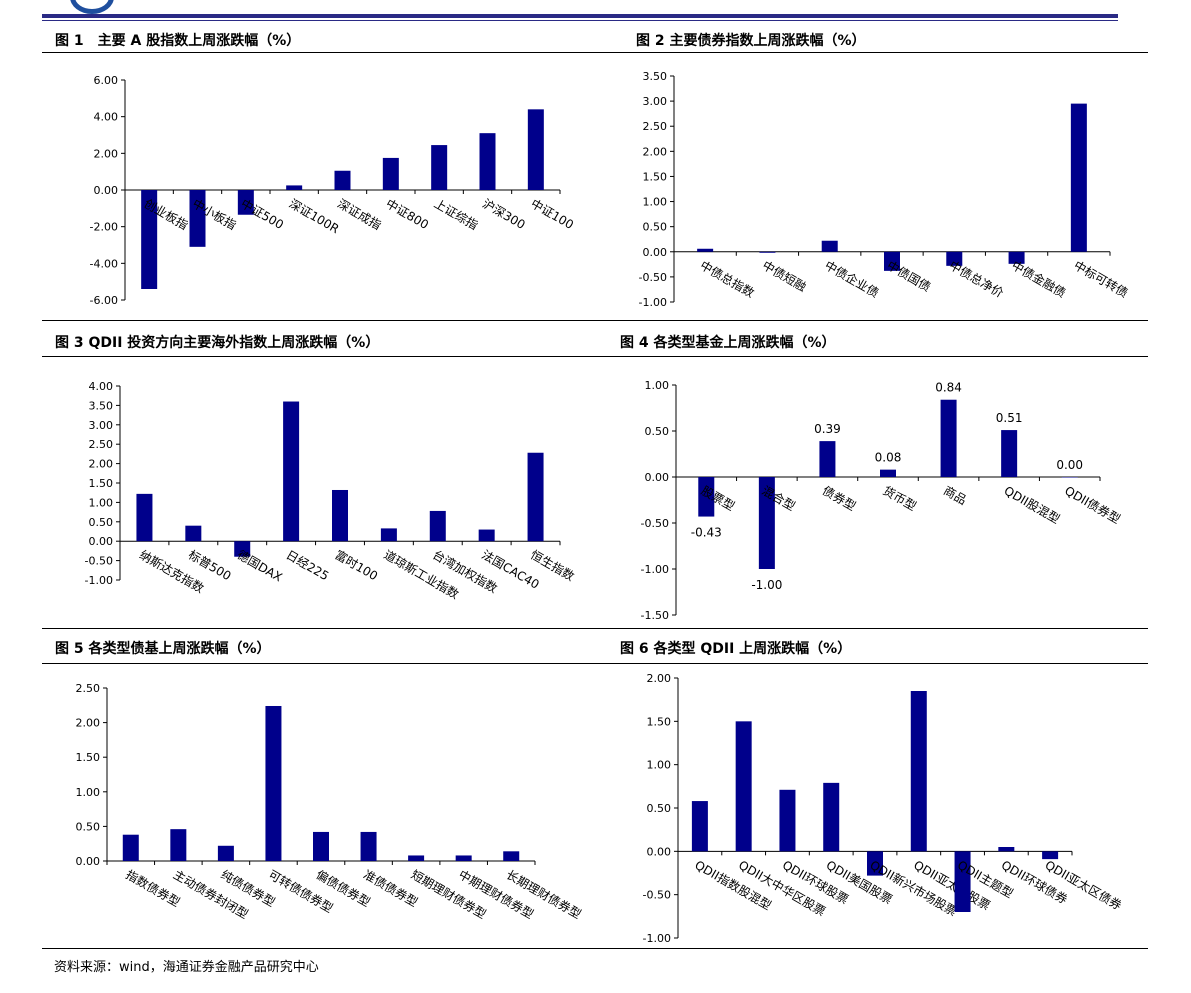 Image resolution: width=1191 pixels, height=993 pixels. What do you see at coordinates (955, 495) in the screenshot?
I see `category-label: 商品` at bounding box center [955, 495].